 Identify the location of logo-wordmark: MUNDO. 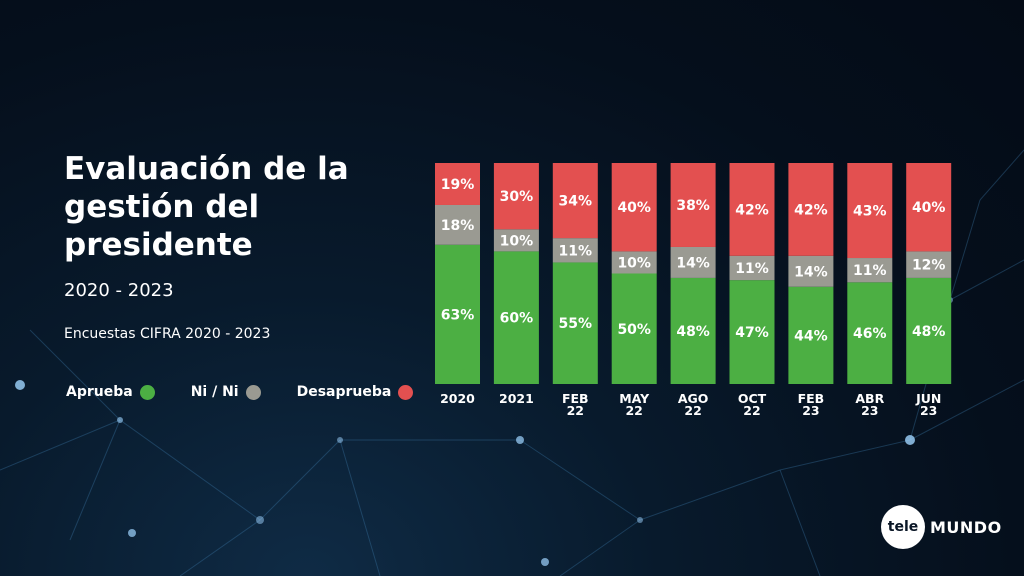
(966, 527).